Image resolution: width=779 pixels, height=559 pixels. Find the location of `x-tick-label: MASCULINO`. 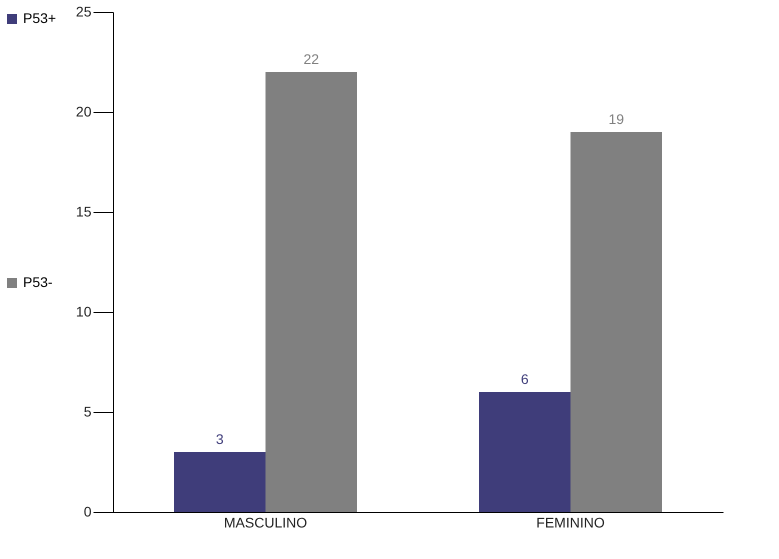

x-tick-label: MASCULINO is located at coordinates (266, 522).